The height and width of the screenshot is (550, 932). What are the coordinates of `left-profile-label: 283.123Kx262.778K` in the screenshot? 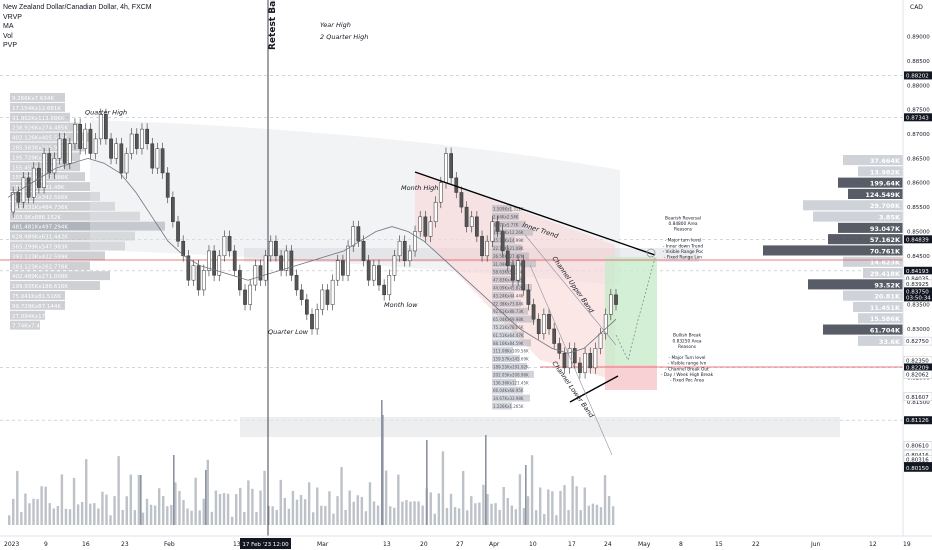 It's located at (40, 267).